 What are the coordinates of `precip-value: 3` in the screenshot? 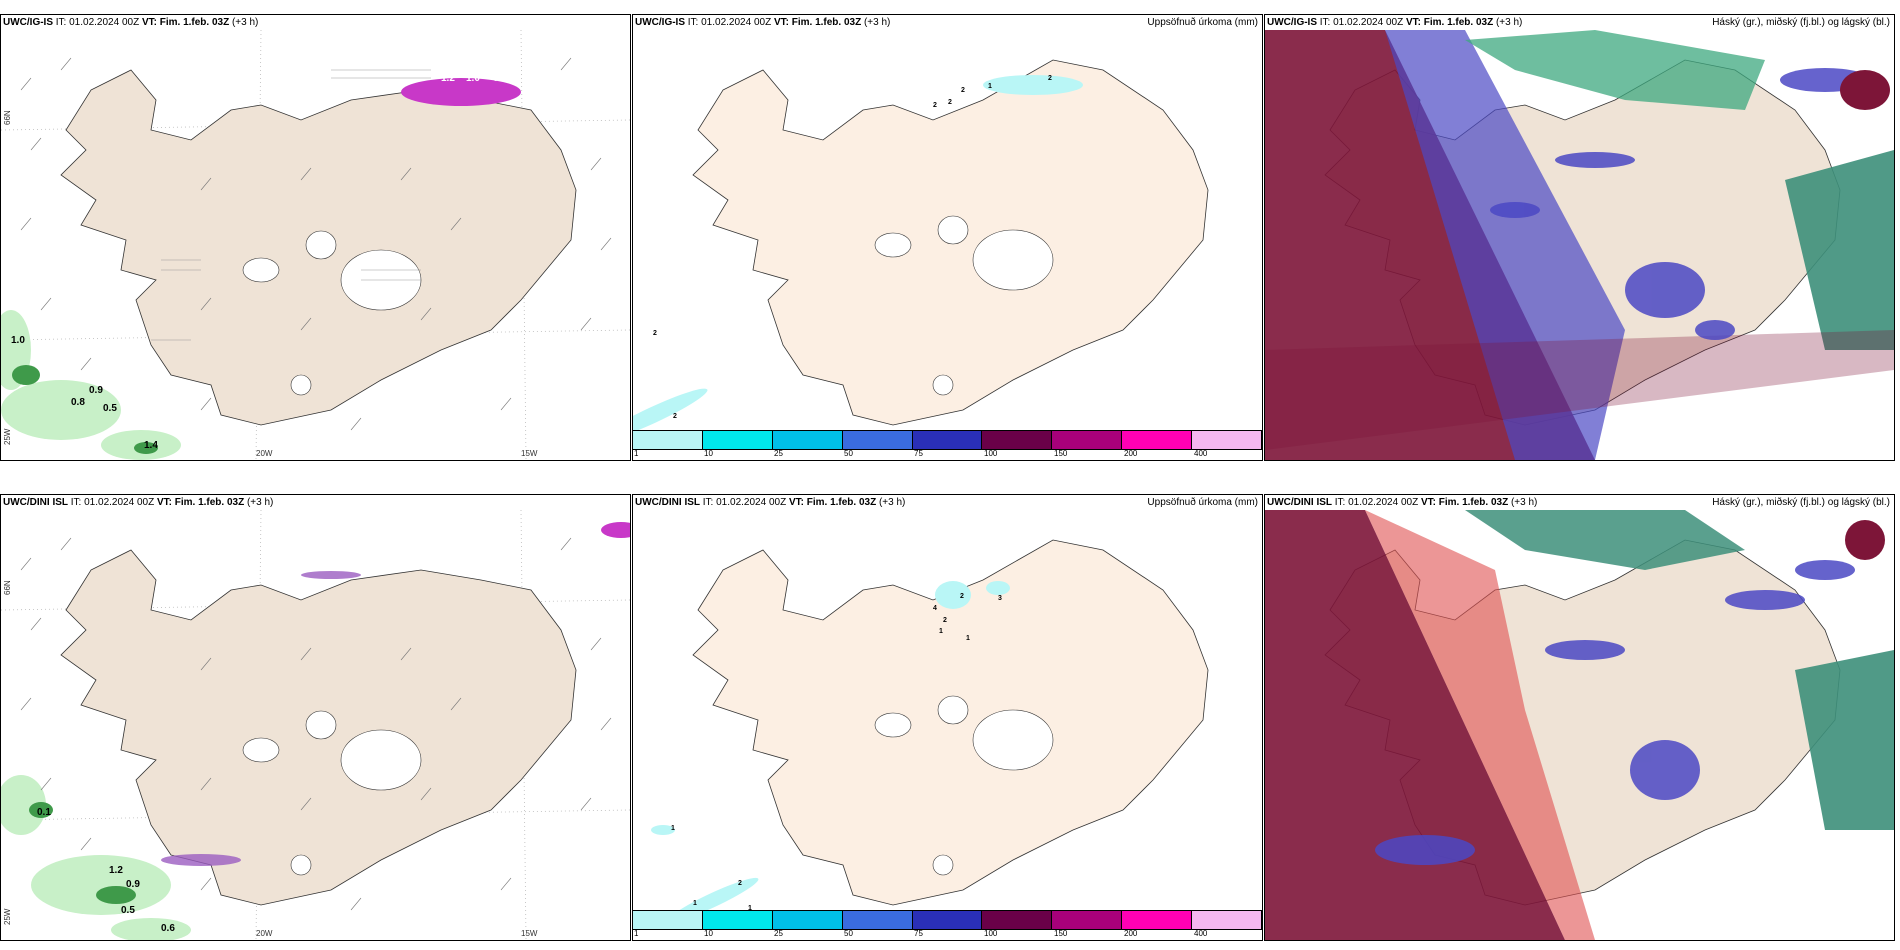 It's located at (1000, 598).